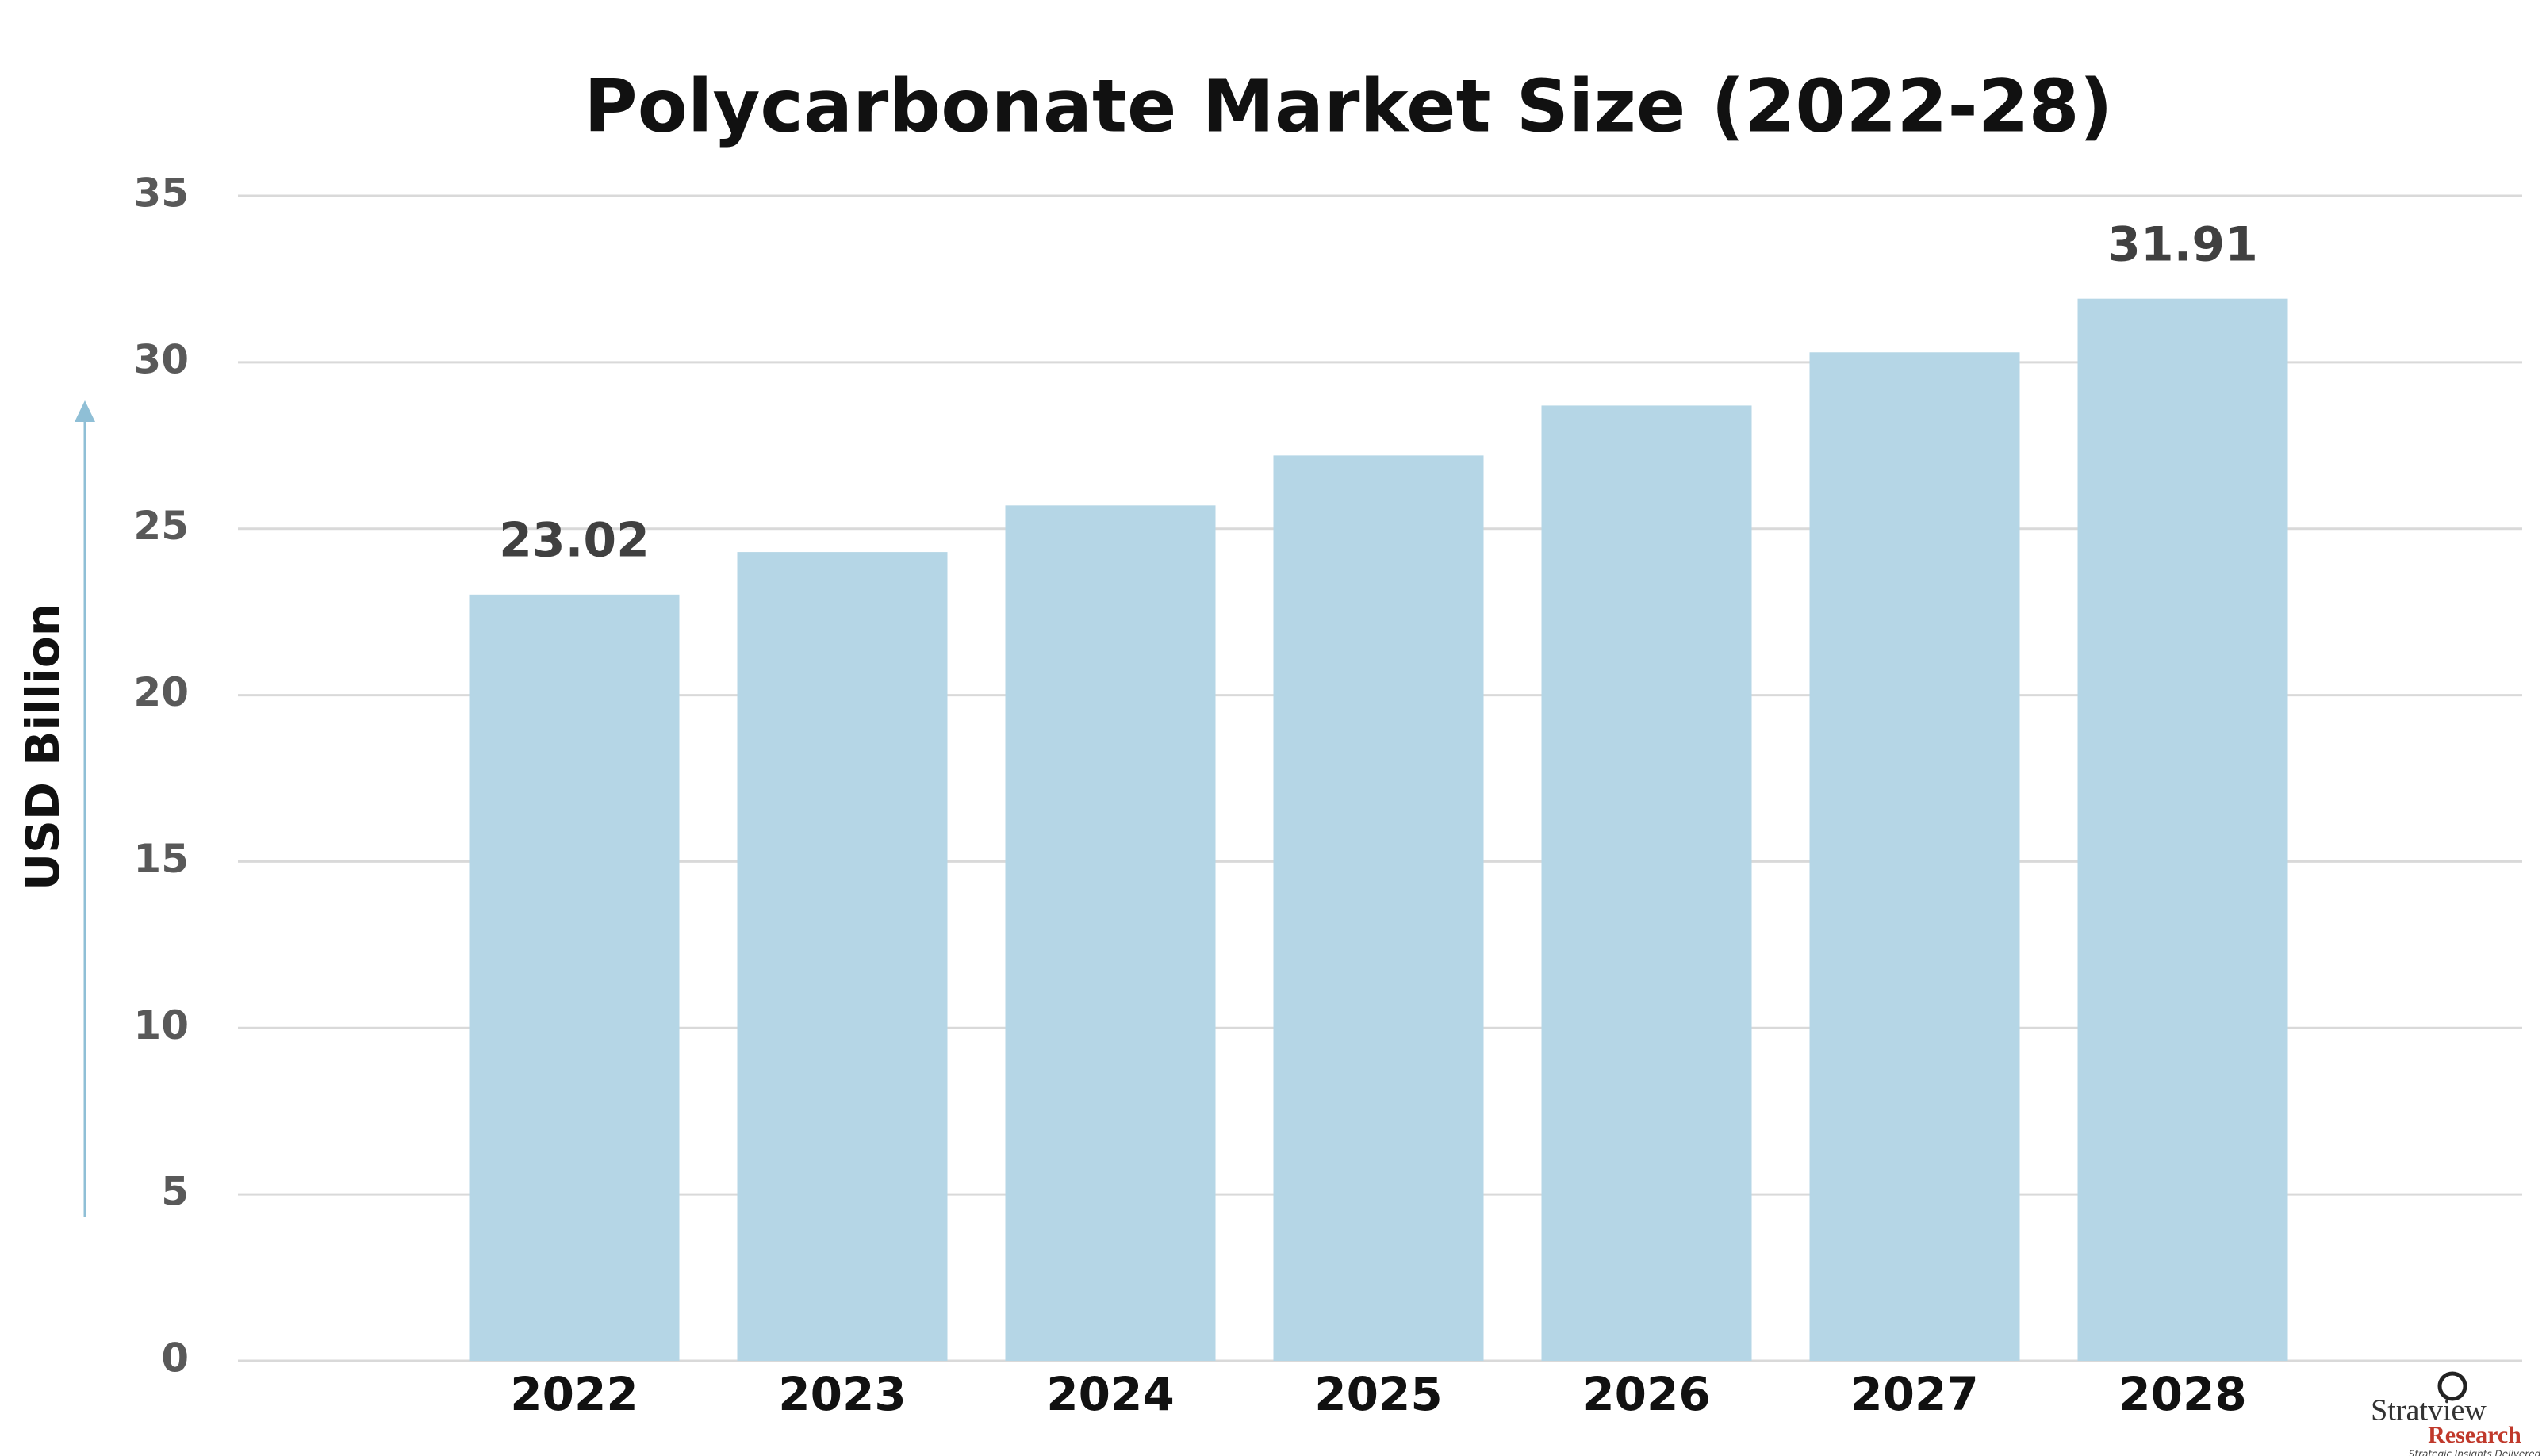 This screenshot has height=1456, width=2546. Describe the element at coordinates (161, 359) in the screenshot. I see `y-tick-label: 30` at that location.